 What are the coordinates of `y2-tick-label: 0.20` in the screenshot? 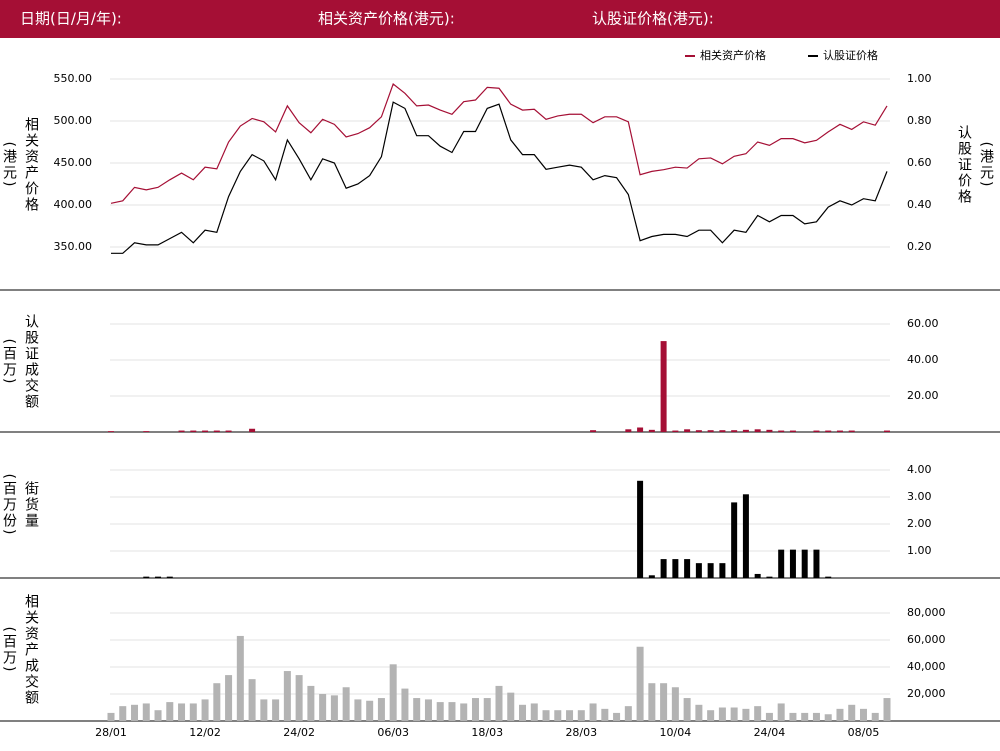 It's located at (919, 246).